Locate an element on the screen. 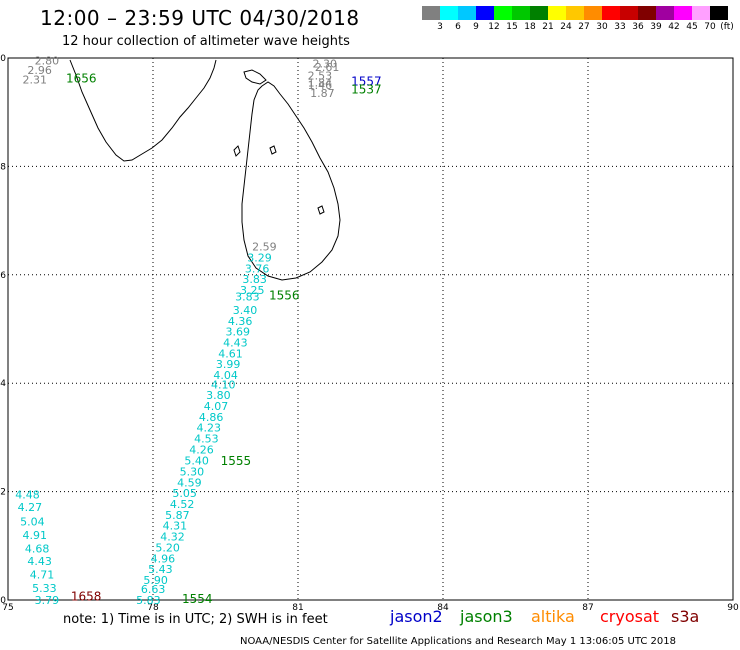 The height and width of the screenshot is (650, 740). lon-tick-label: 81 is located at coordinates (297, 608).